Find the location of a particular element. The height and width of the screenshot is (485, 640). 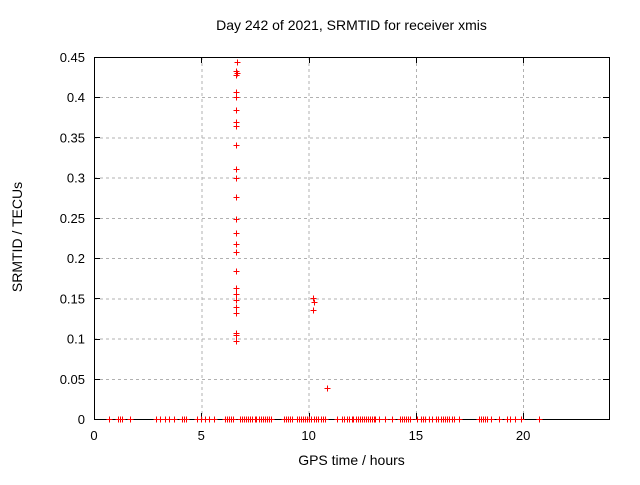

y-tick-label: 0.15 is located at coordinates (72, 298).